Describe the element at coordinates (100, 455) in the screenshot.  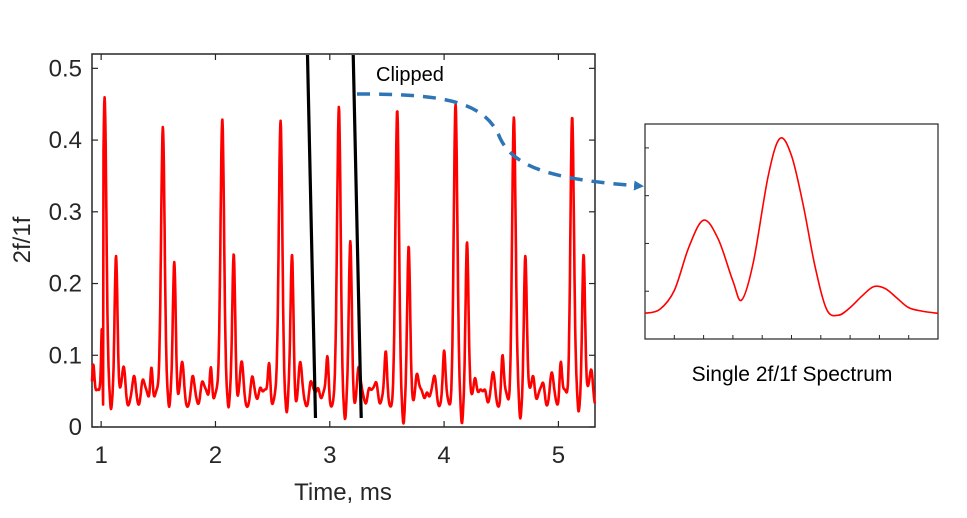
I see `x-tick-label: 1` at that location.